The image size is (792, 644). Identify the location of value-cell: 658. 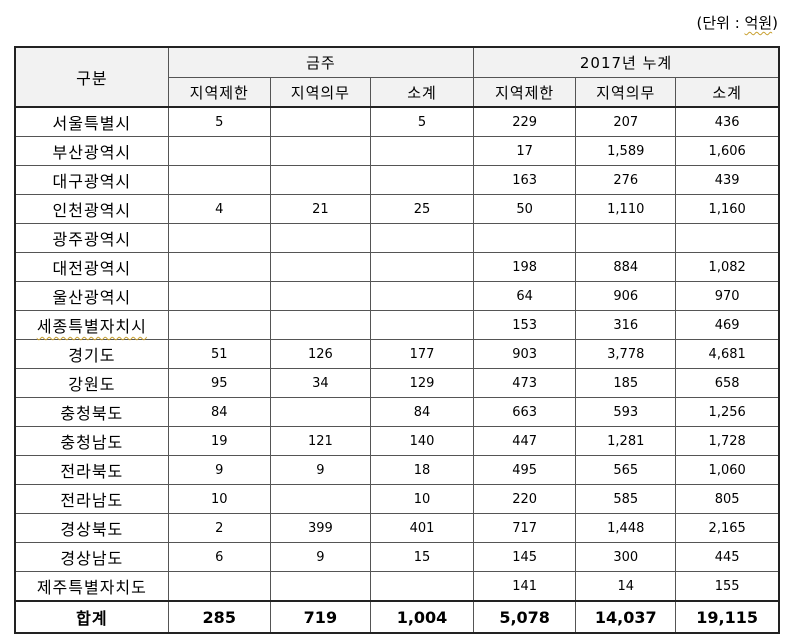
(727, 383).